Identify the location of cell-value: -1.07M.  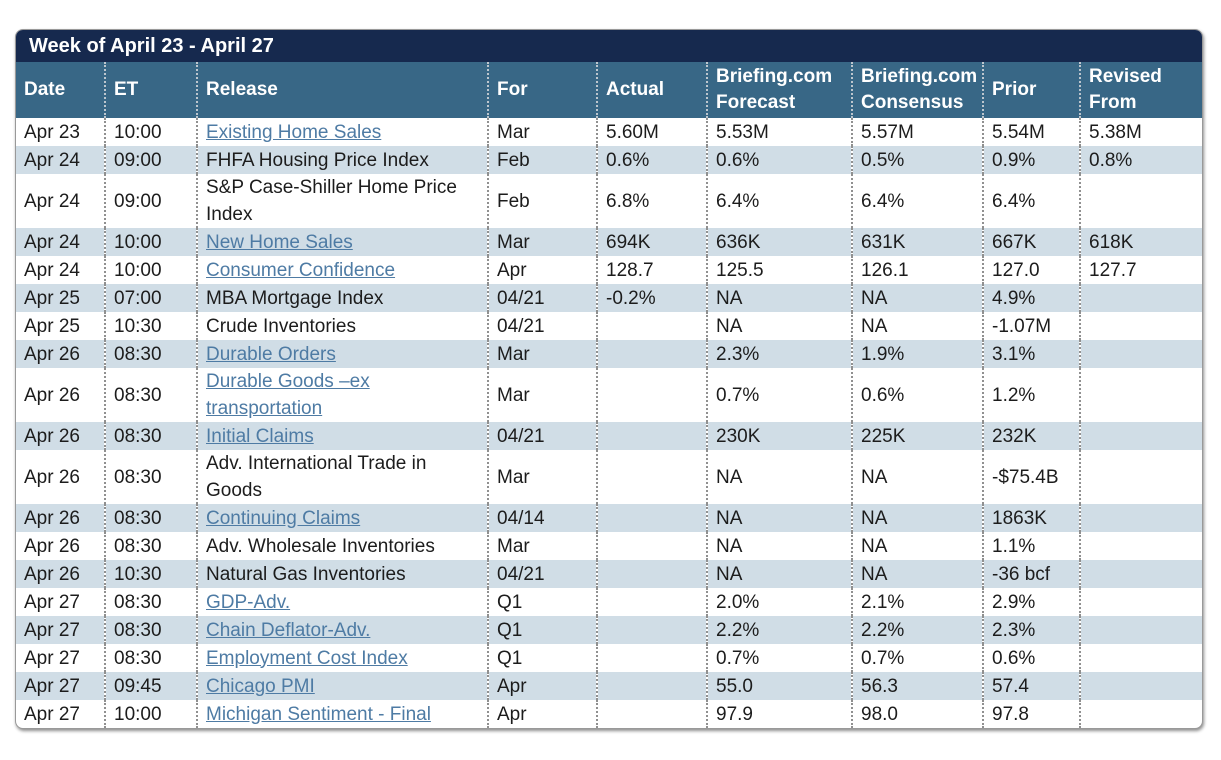
(1022, 326).